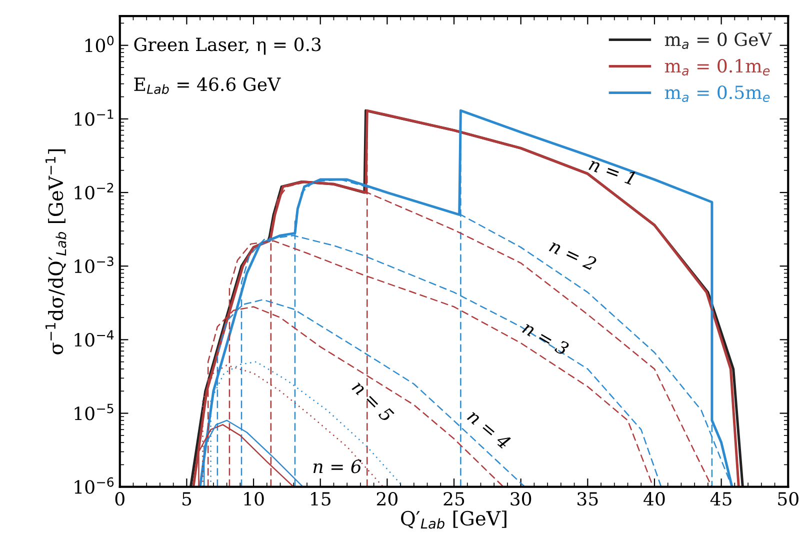 This screenshot has height=535, width=810. Describe the element at coordinates (337, 467) in the screenshot. I see `annotation: n = 6` at that location.